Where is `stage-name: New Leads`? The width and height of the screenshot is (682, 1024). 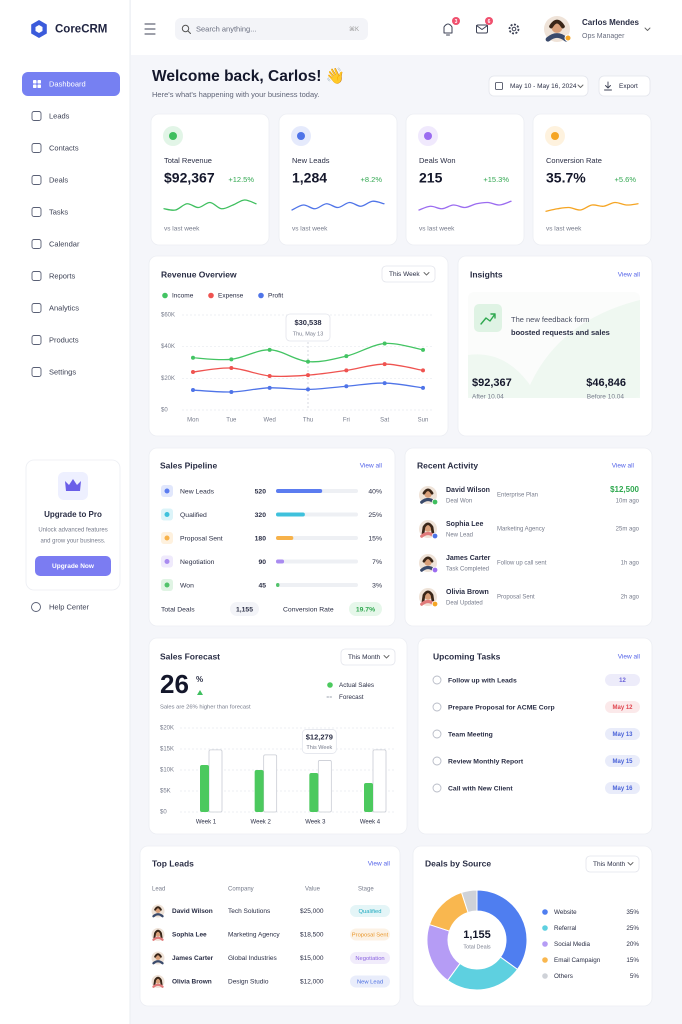
stage-name: New Leads is located at coordinates (197, 491).